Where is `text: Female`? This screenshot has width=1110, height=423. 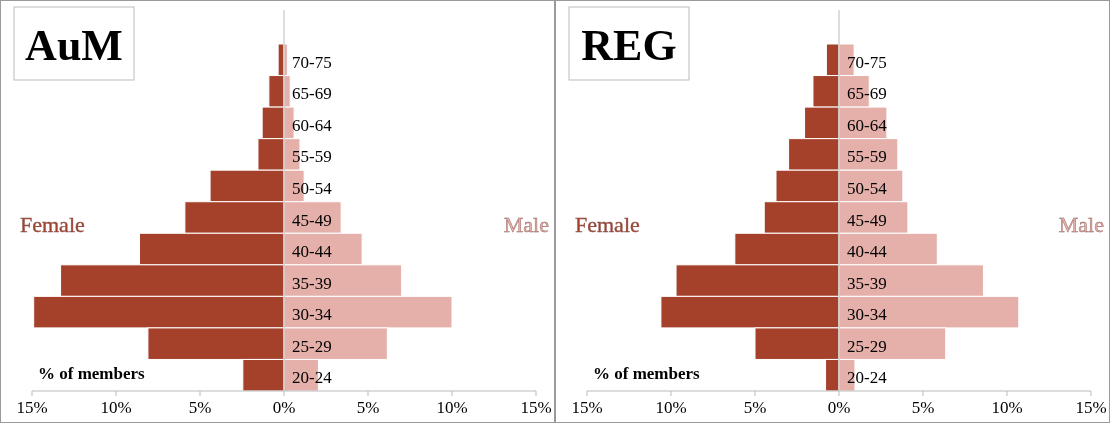 text: Female is located at coordinates (607, 224).